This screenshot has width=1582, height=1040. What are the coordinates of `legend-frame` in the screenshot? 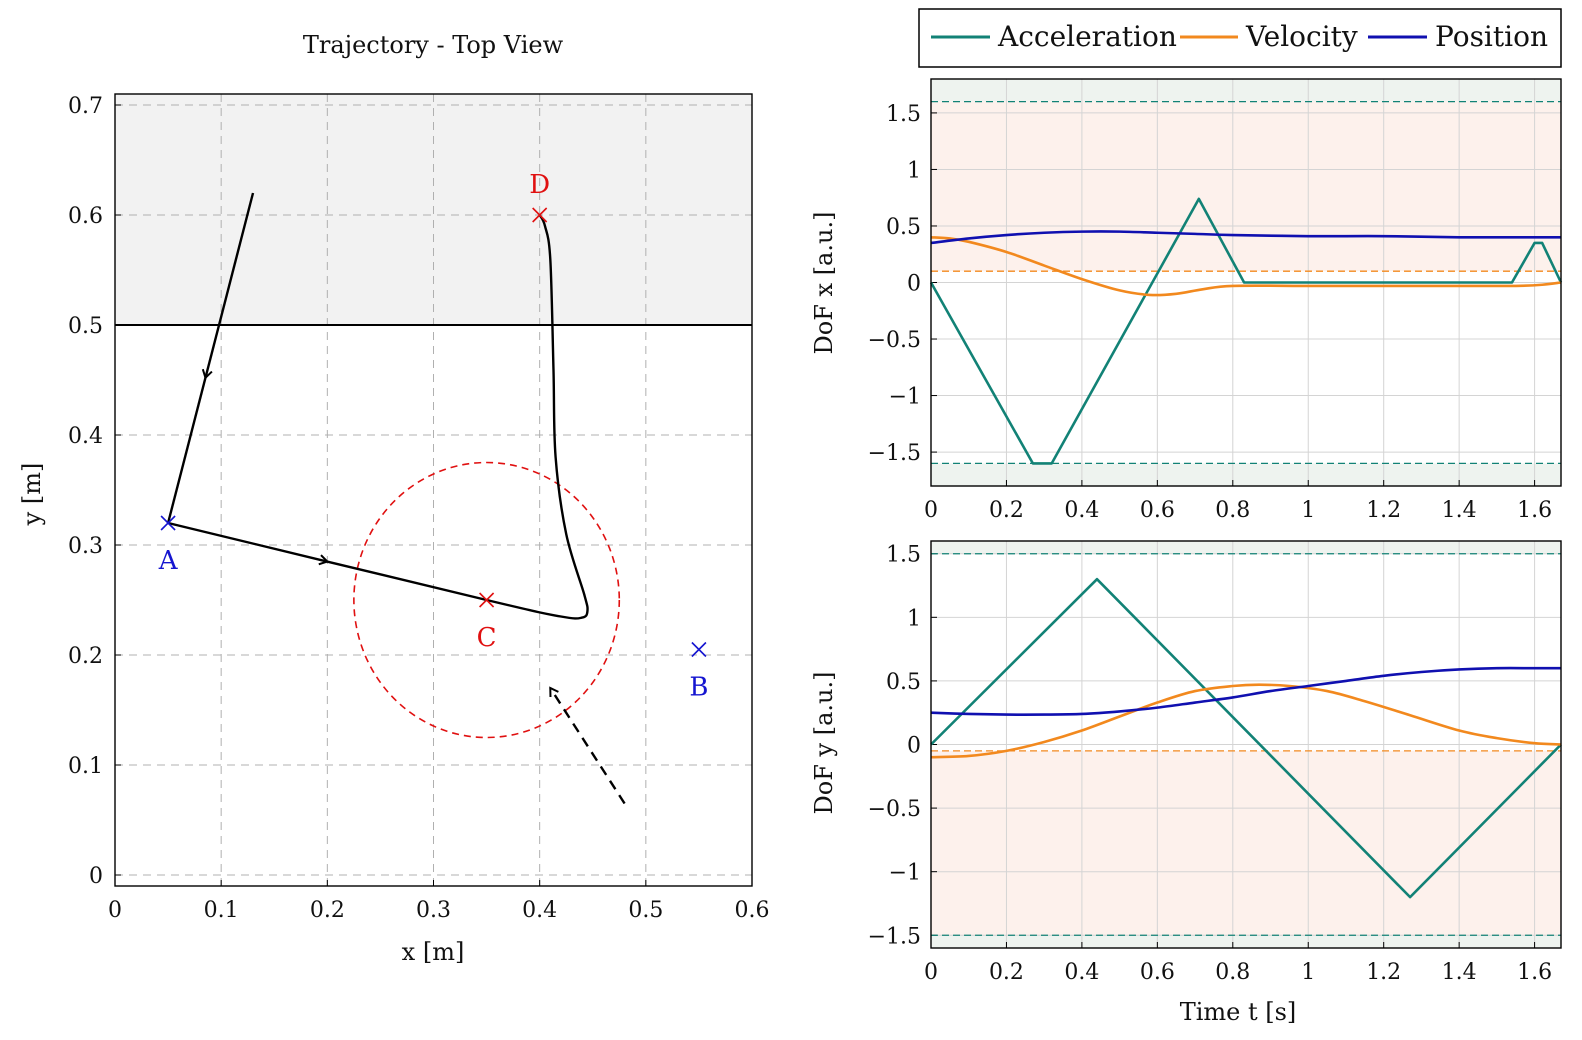 It's located at (1240, 38).